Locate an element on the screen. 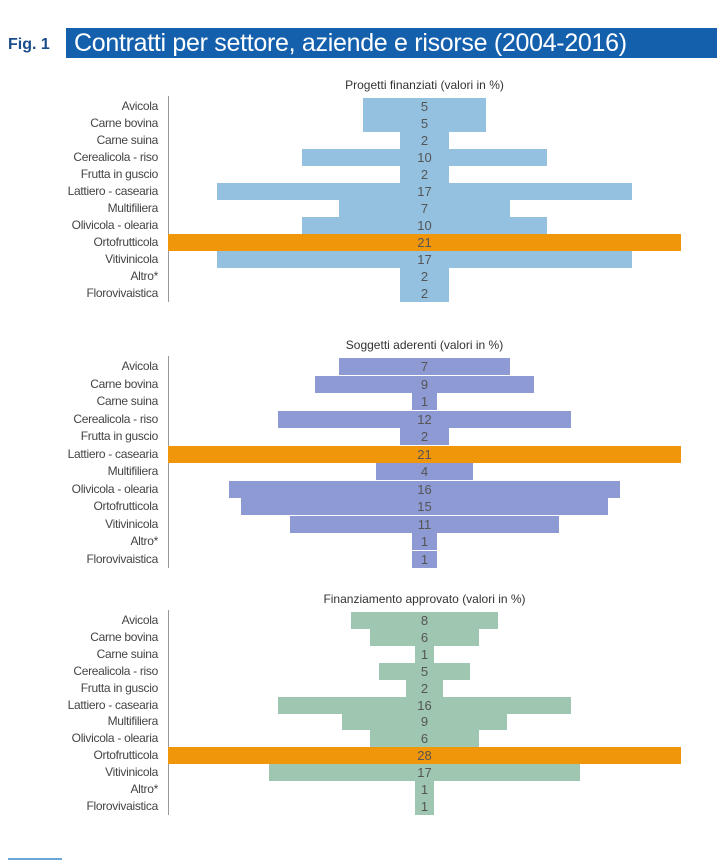  category-label: Cerealicola - riso is located at coordinates (115, 670).